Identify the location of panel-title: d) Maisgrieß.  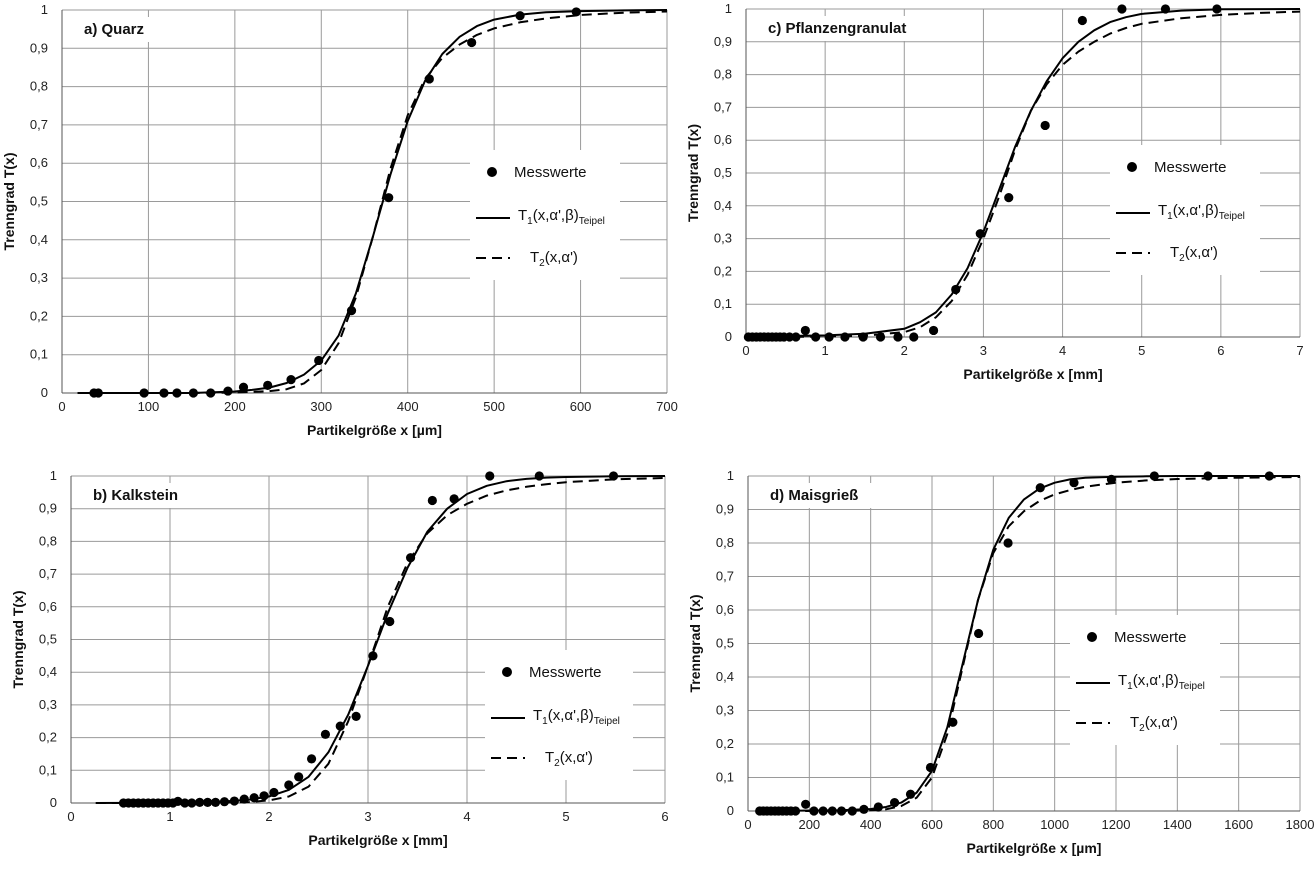
(814, 495).